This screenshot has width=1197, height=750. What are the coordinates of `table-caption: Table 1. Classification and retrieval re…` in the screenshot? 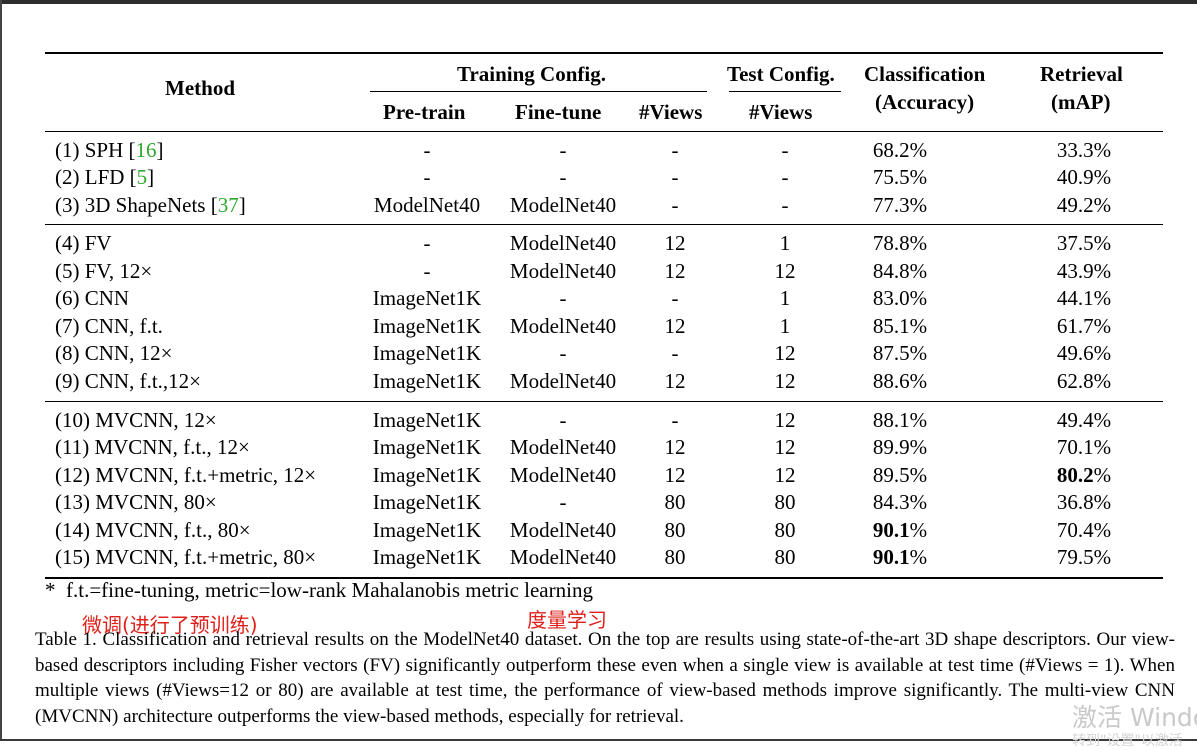 It's located at (605, 678).